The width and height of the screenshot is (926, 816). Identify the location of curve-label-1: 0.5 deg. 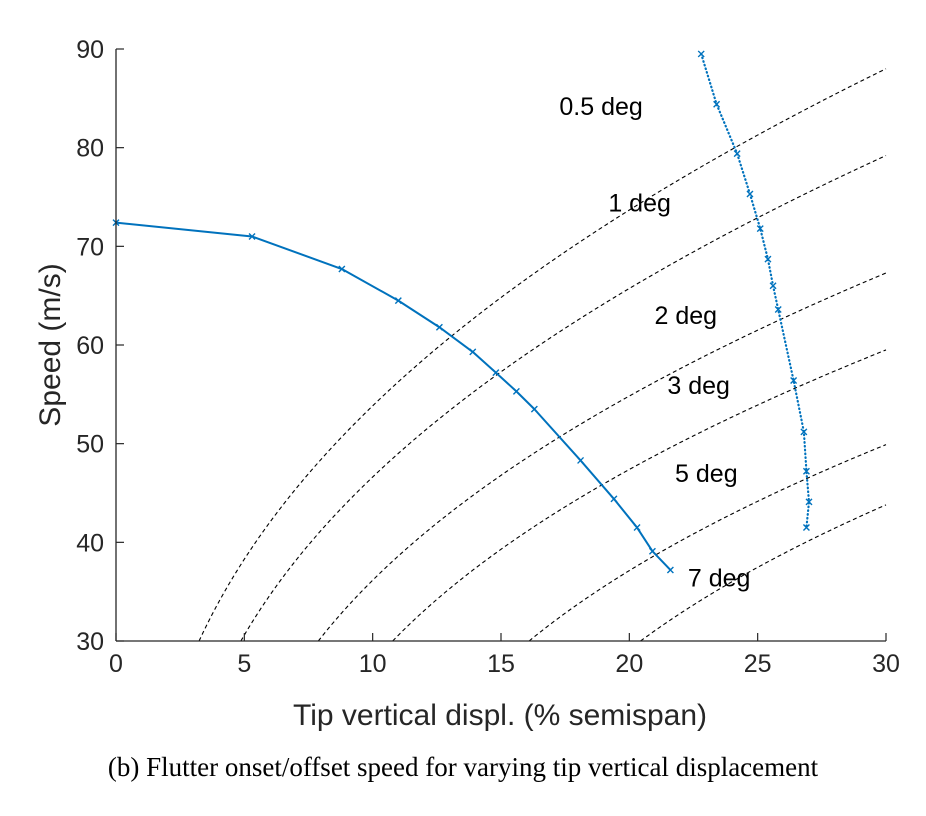
(600, 107).